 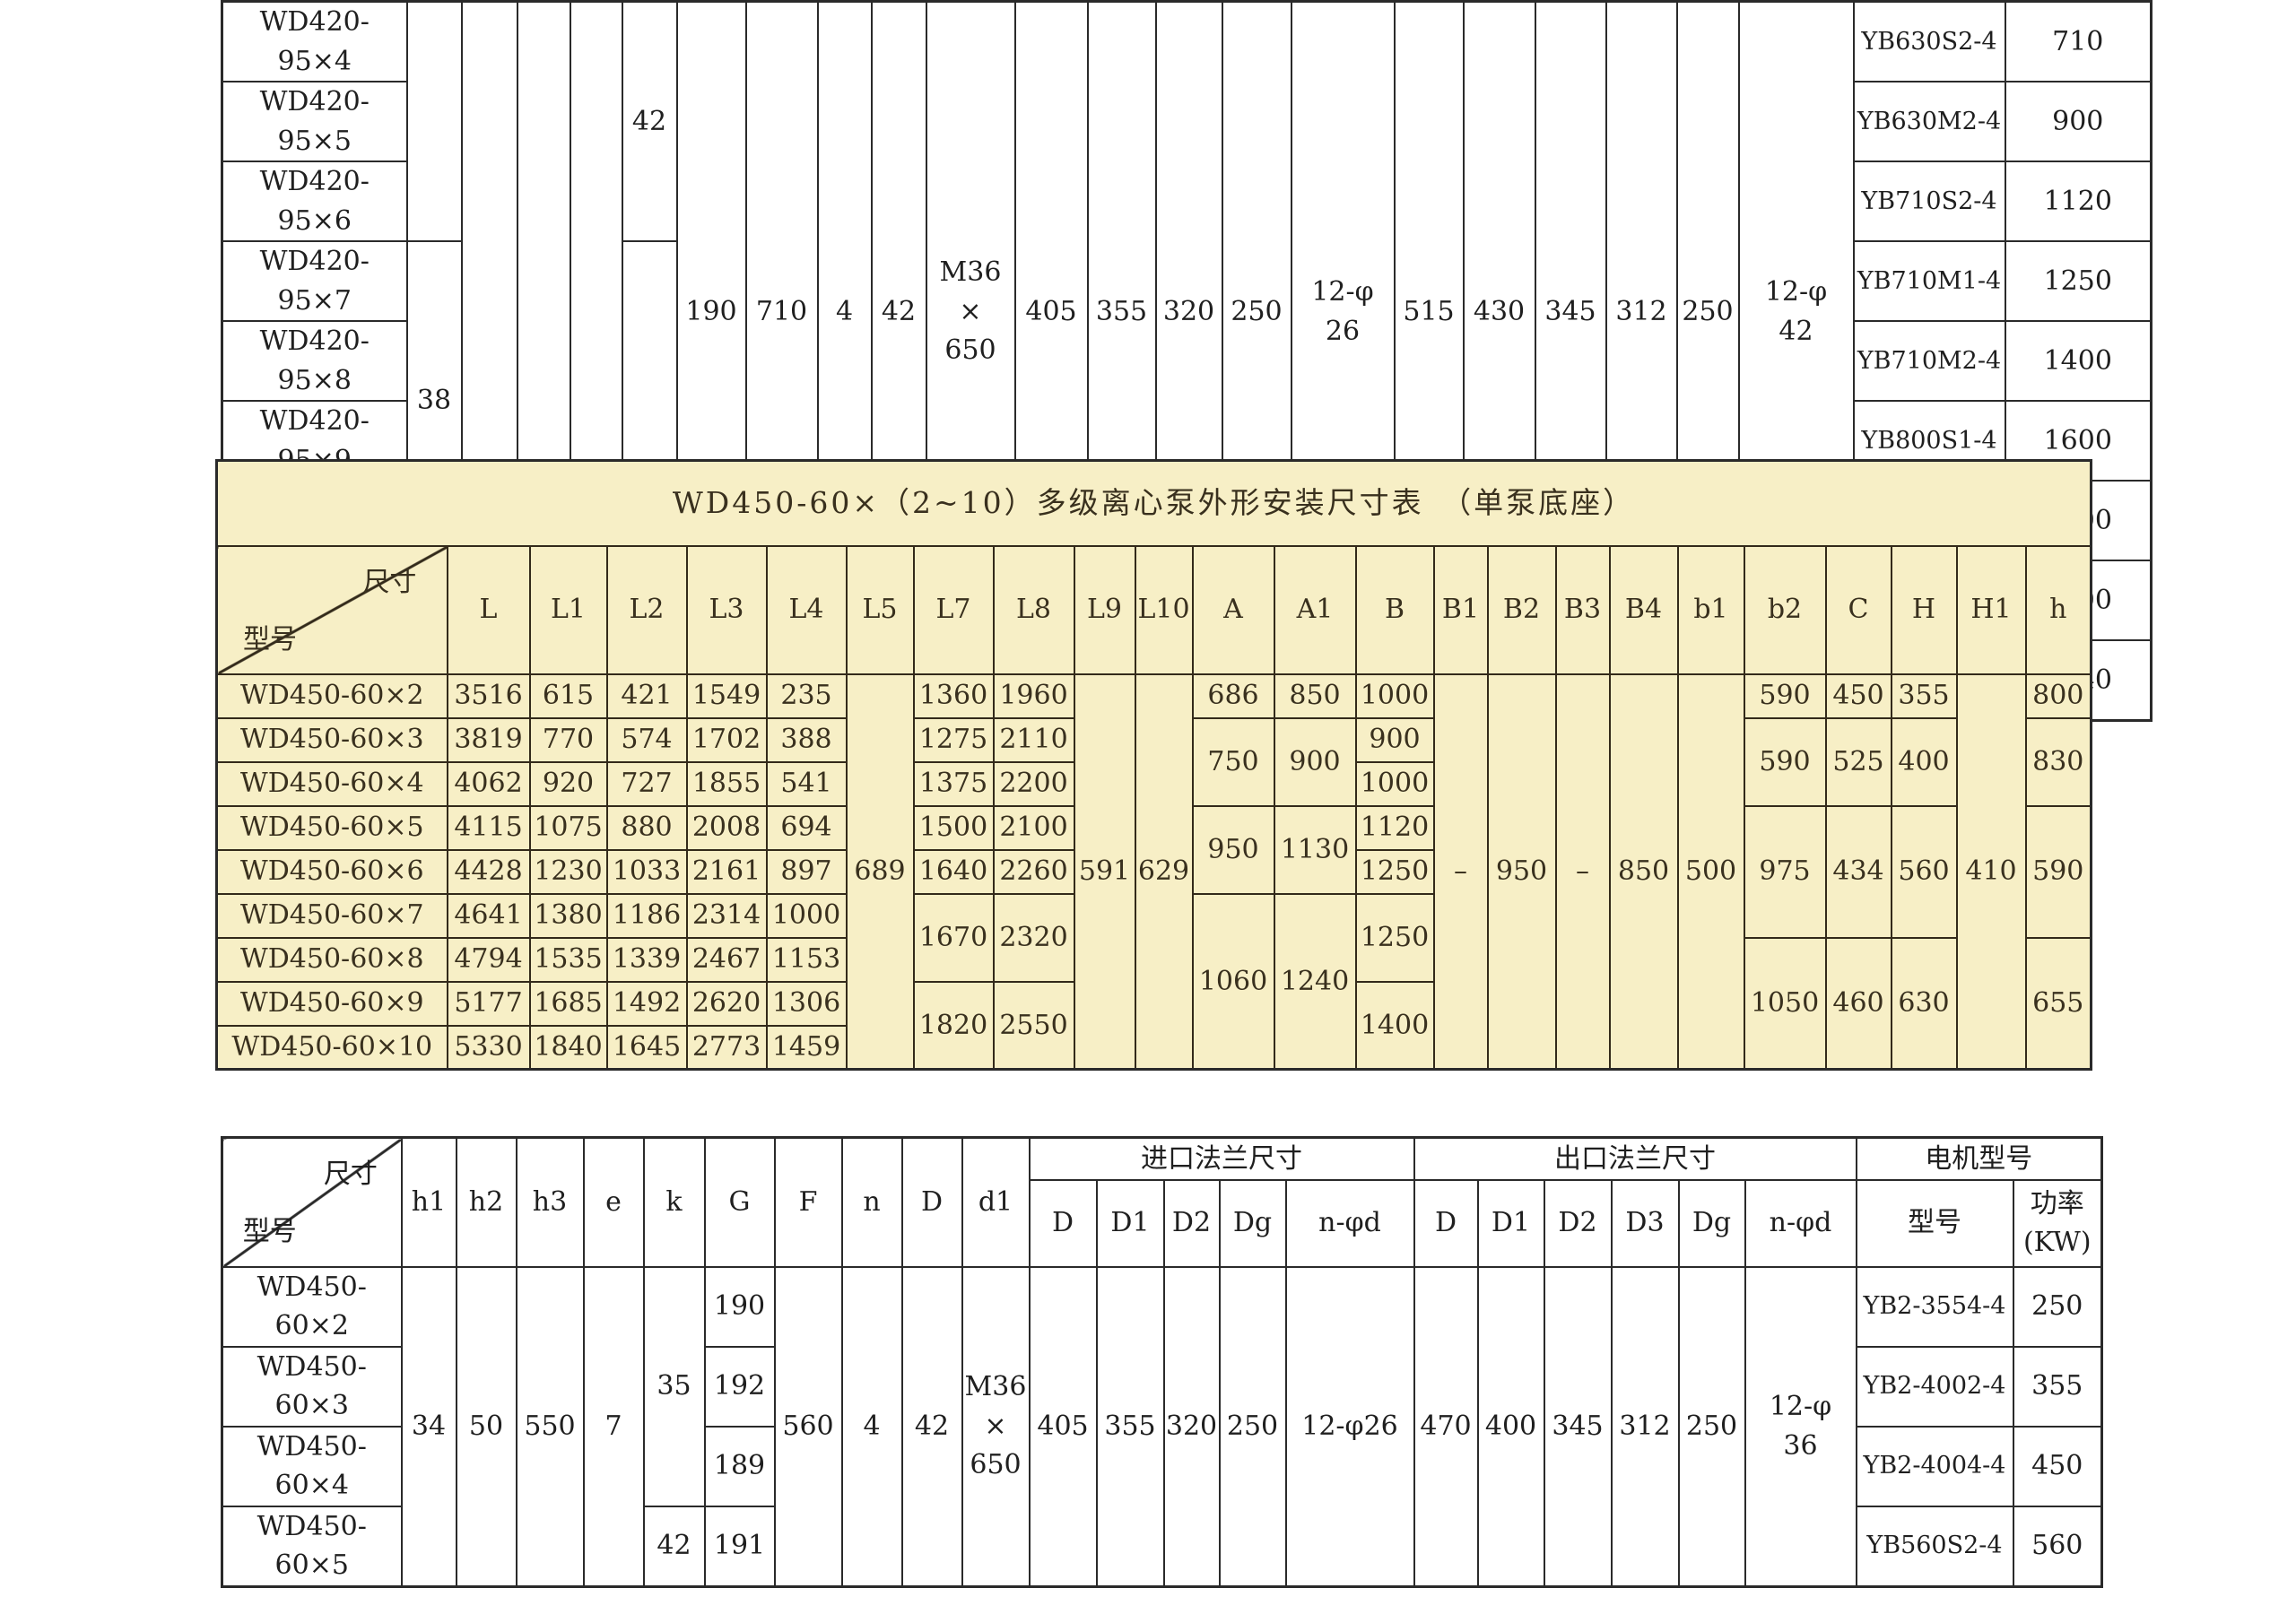 What do you see at coordinates (953, 1025) in the screenshot?
I see `cell-text: 1820` at bounding box center [953, 1025].